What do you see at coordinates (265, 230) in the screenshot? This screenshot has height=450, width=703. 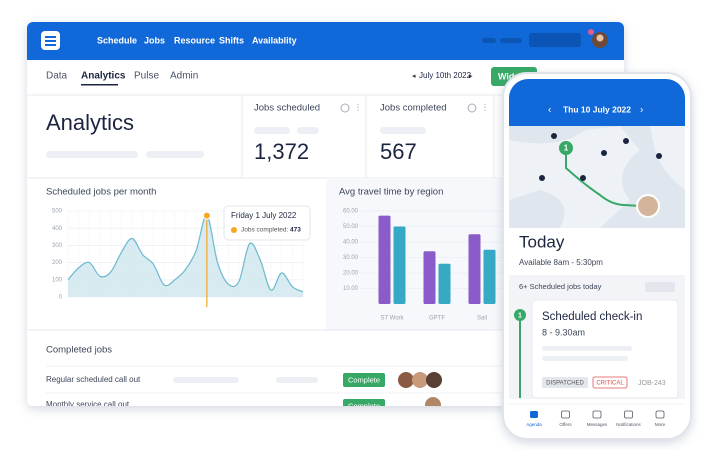 I see `tooltip-label: Jobs completed:` at bounding box center [265, 230].